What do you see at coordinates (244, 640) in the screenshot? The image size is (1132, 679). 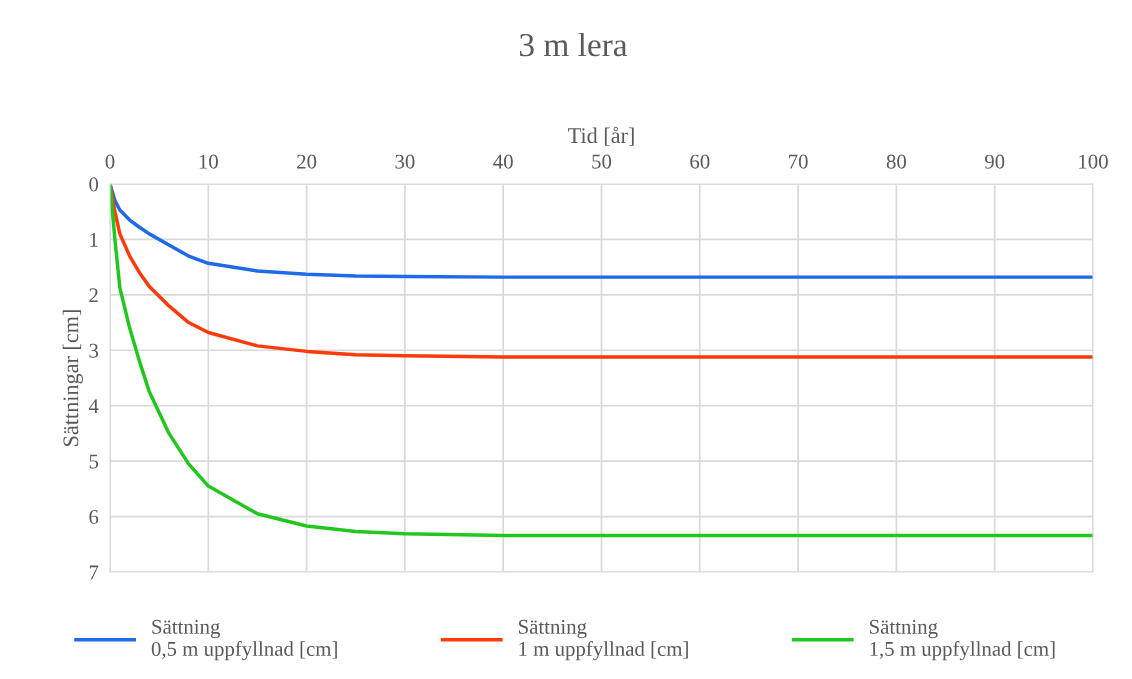 I see `legend-label: Sättning 0,5 m uppfyllnad [cm]` at bounding box center [244, 640].